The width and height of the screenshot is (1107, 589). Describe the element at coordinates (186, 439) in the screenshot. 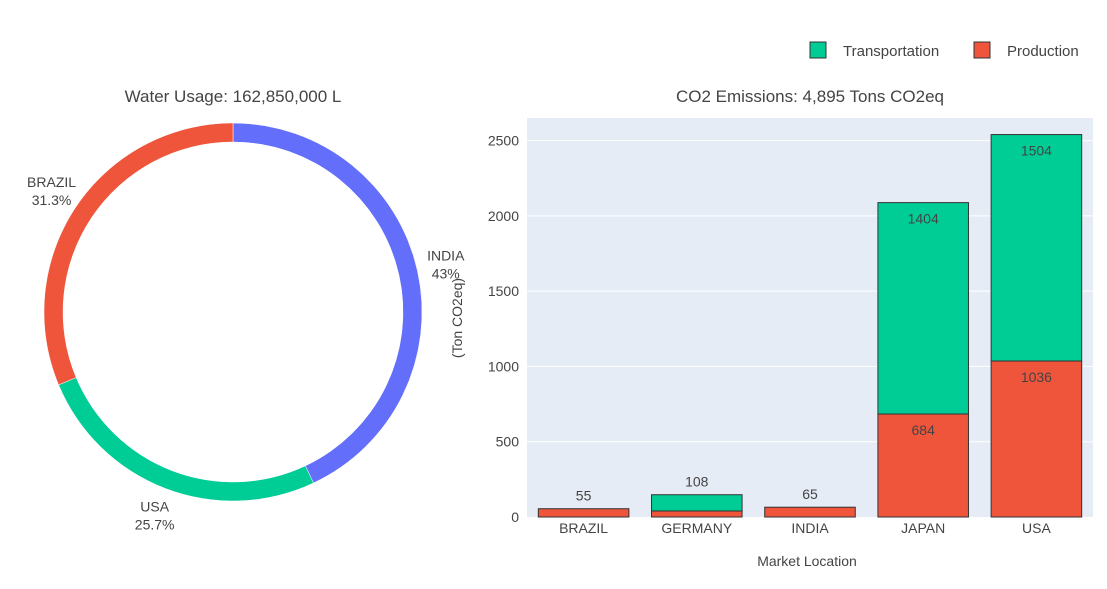

I see `donut-slice-usa` at that location.